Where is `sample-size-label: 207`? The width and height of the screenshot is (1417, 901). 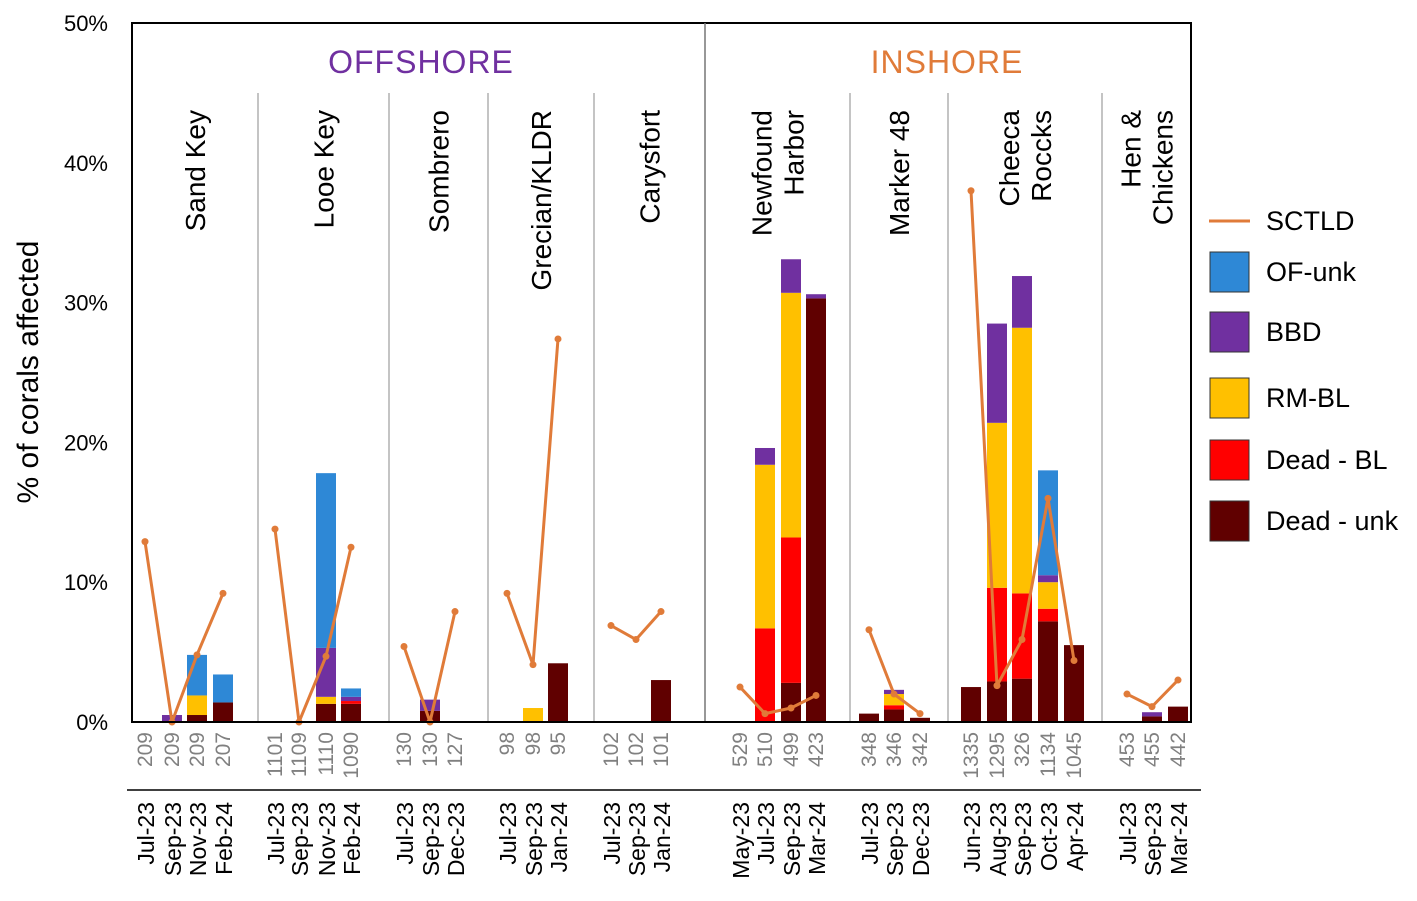
sample-size-label: 207 is located at coordinates (223, 749).